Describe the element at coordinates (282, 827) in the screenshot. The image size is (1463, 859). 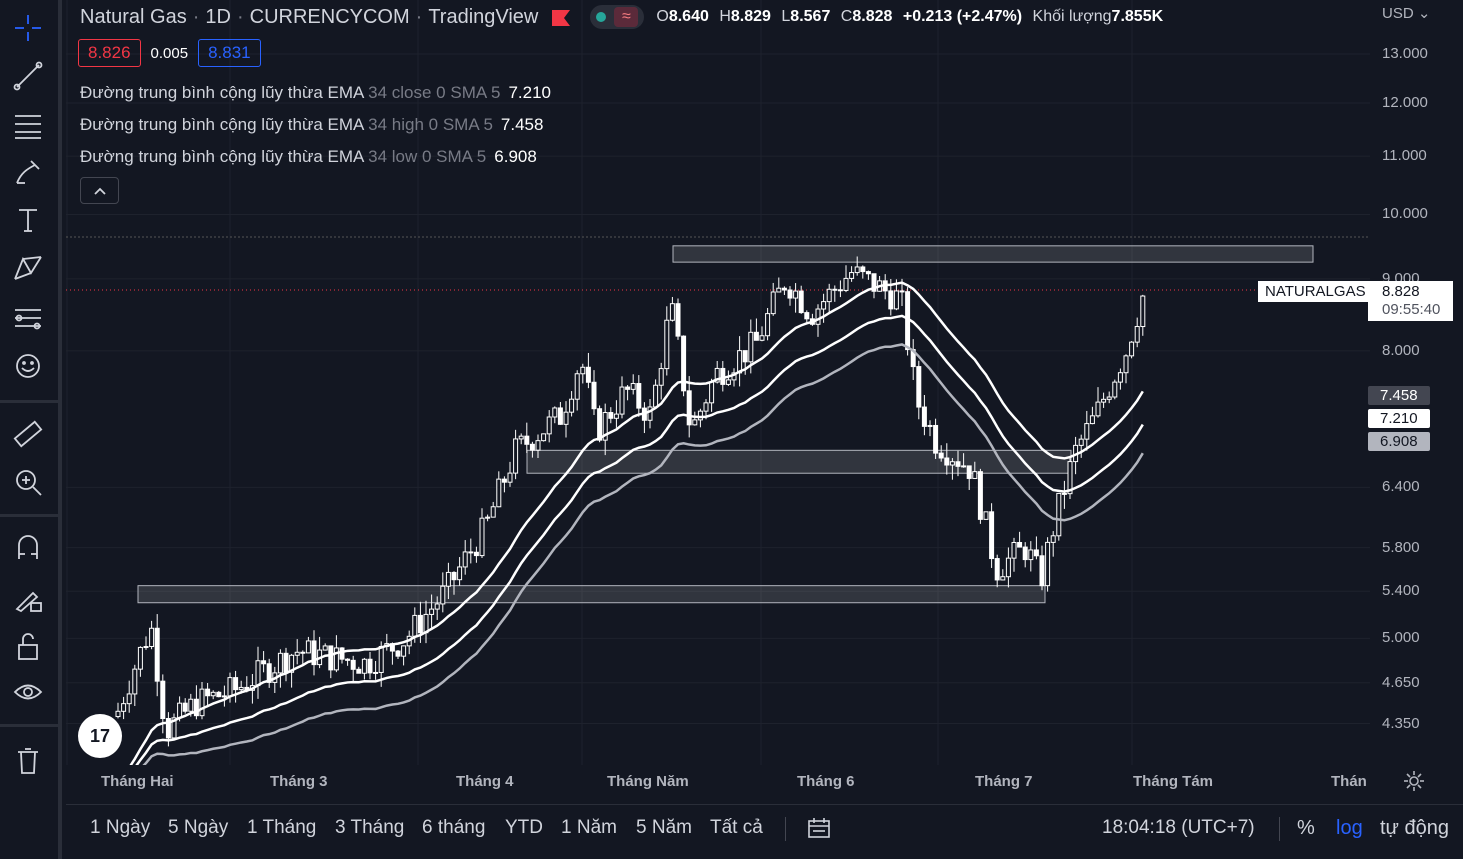
I see `range-1m: 1 Tháng` at that location.